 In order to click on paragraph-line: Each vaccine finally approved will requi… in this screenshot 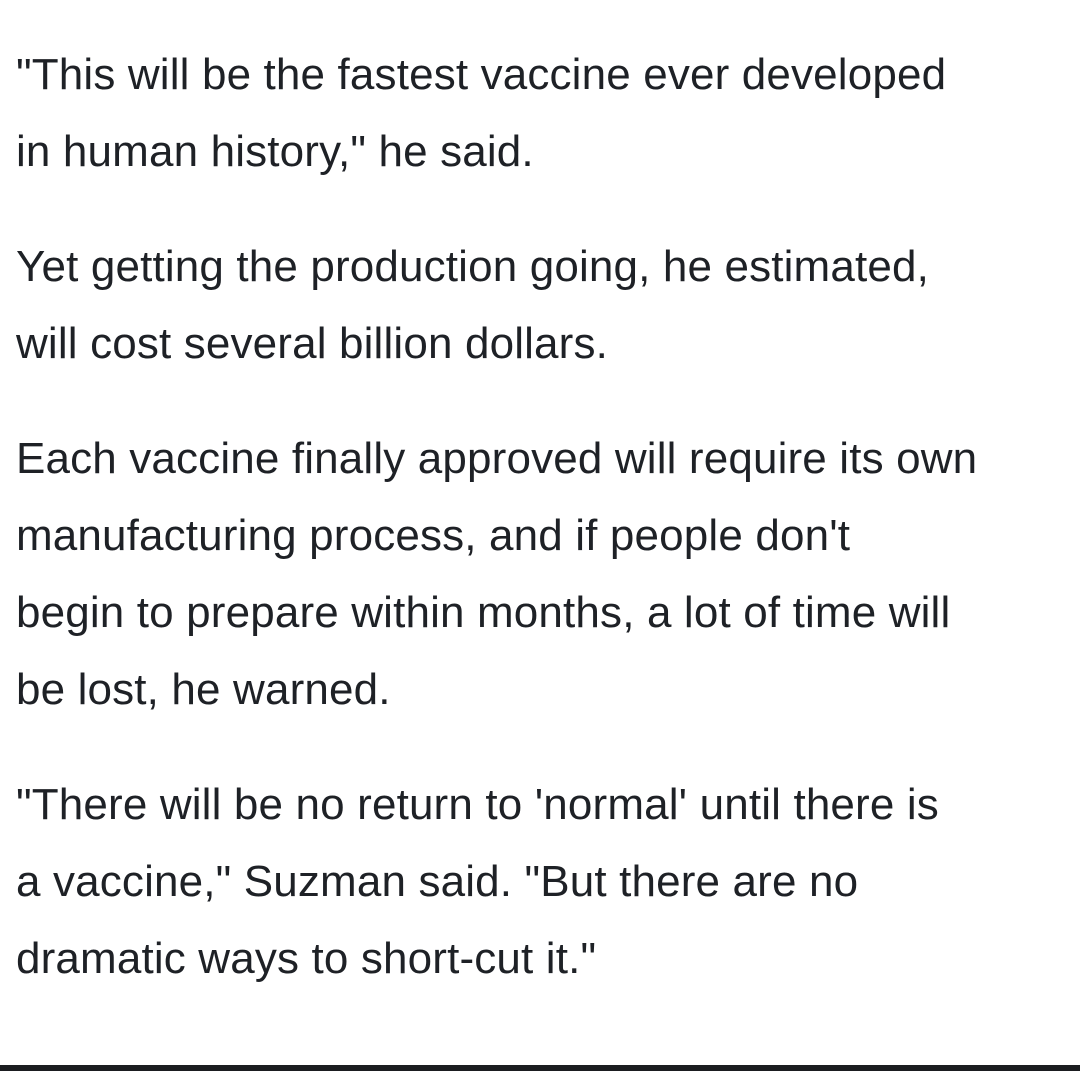, I will do `click(497, 458)`.